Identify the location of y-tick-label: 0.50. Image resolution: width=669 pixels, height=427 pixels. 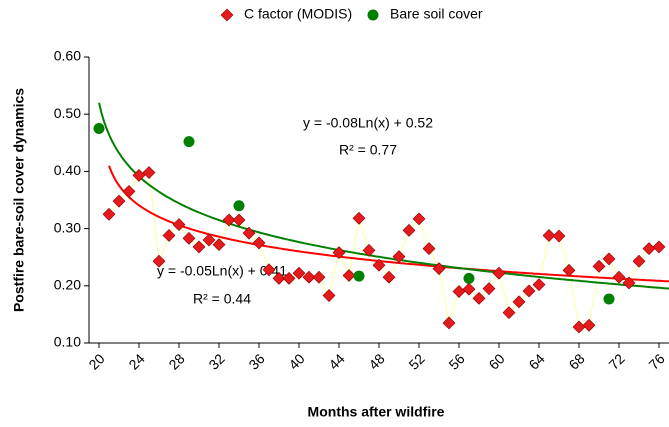
(67, 113).